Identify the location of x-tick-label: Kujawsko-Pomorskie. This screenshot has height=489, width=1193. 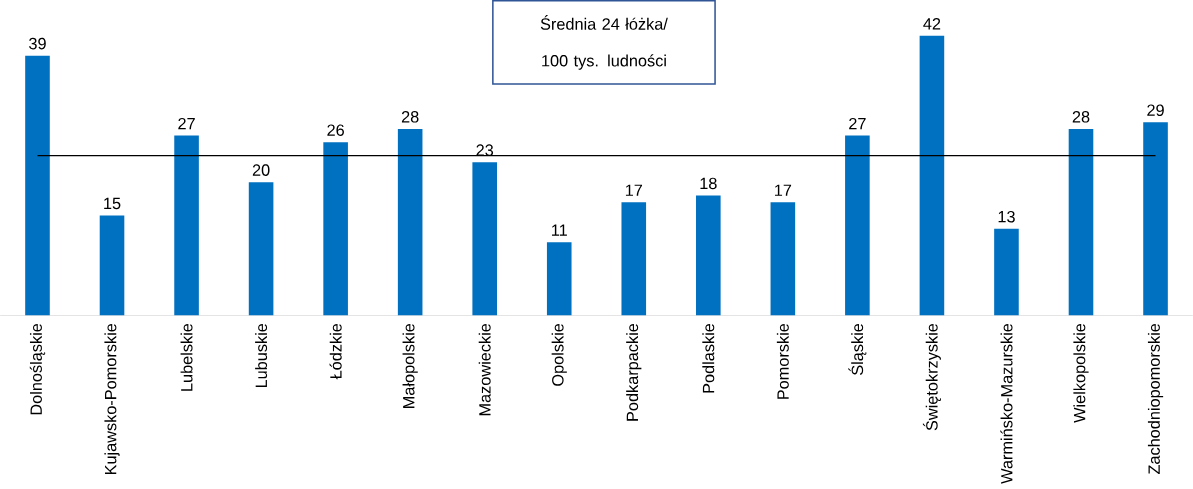
(112, 398).